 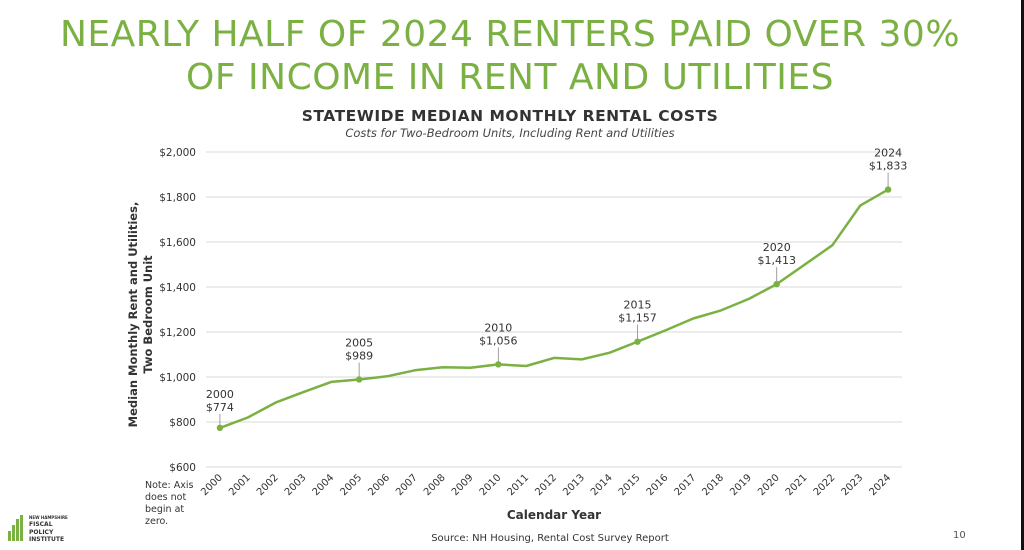 I want to click on logo-line1: NEW HAMPSHIRE, so click(x=48, y=517).